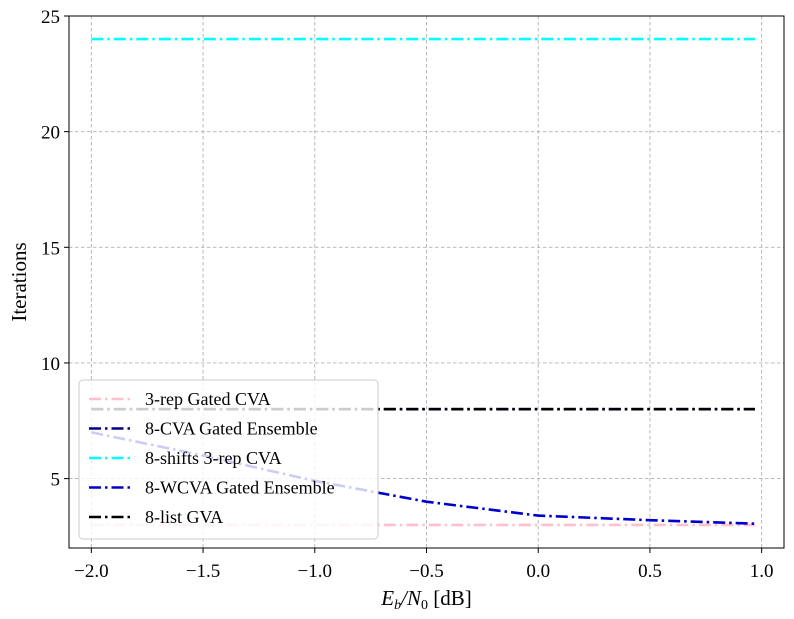 The image size is (794, 619). I want to click on legend-label: 8-list GVA, so click(184, 517).